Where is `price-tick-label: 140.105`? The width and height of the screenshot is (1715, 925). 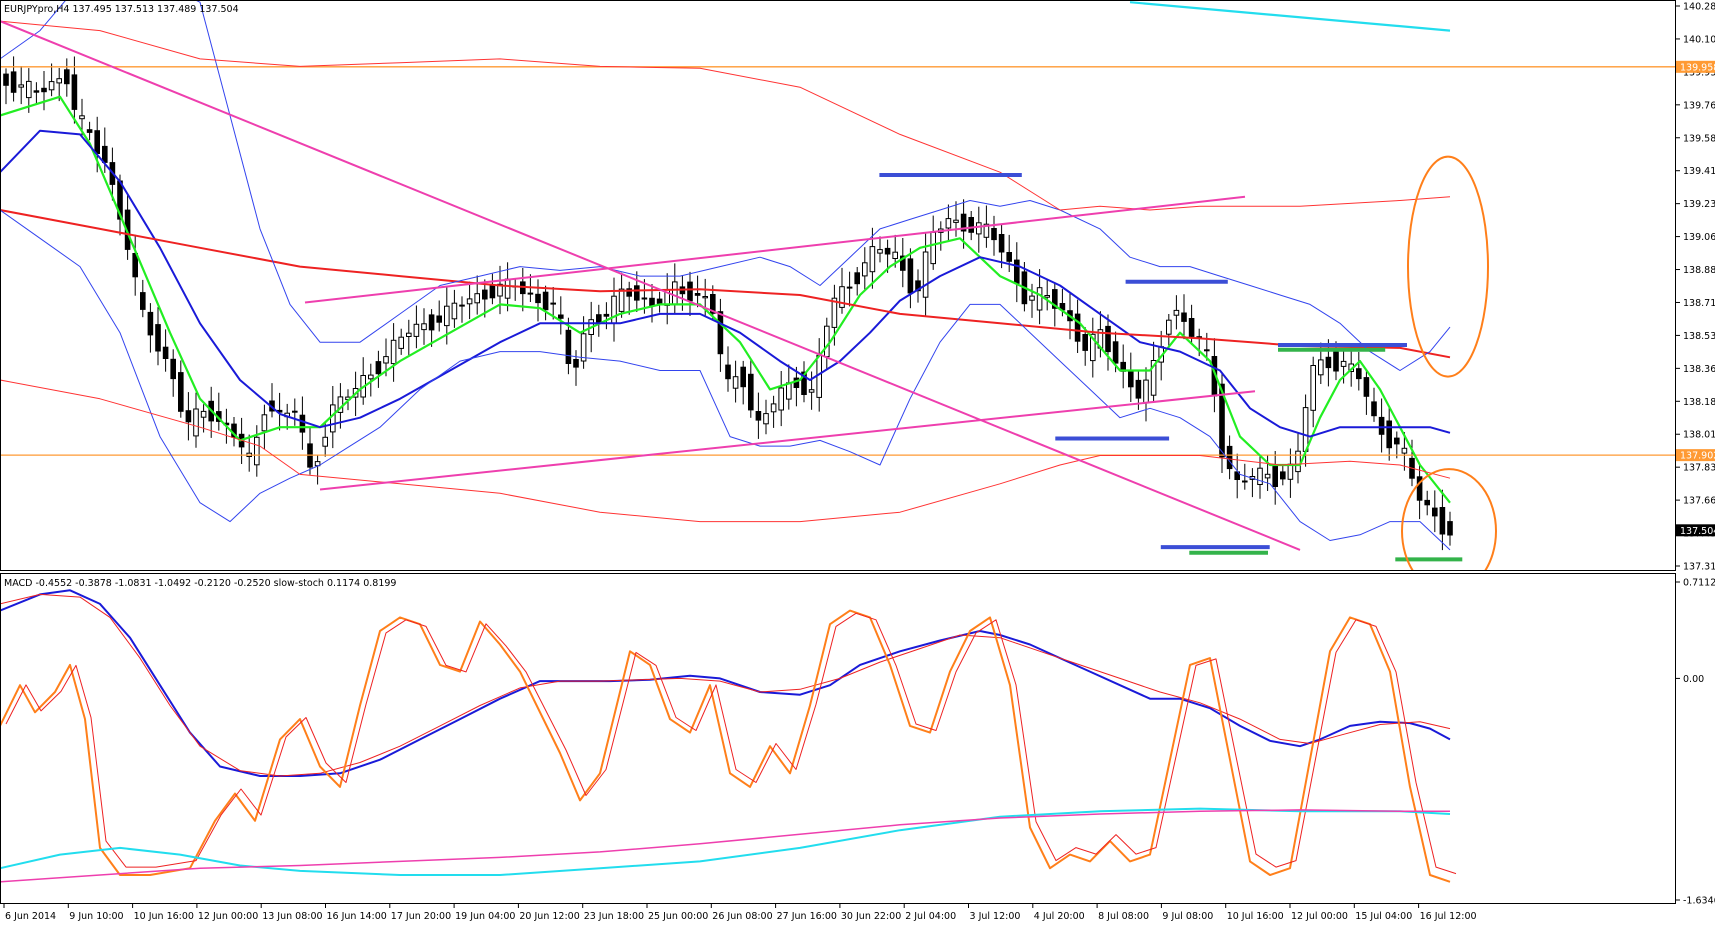
price-tick-label: 140.105 is located at coordinates (1699, 39).